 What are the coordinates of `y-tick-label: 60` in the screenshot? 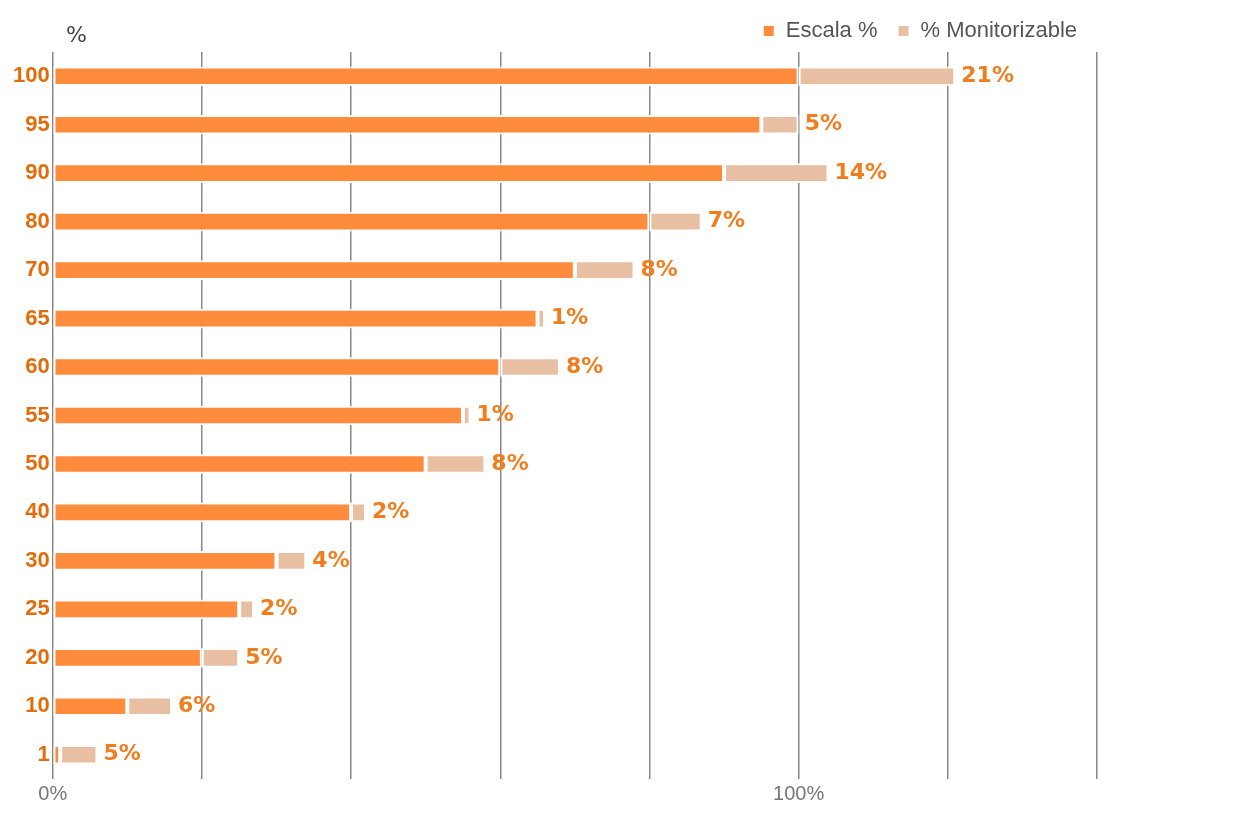 It's located at (37, 366).